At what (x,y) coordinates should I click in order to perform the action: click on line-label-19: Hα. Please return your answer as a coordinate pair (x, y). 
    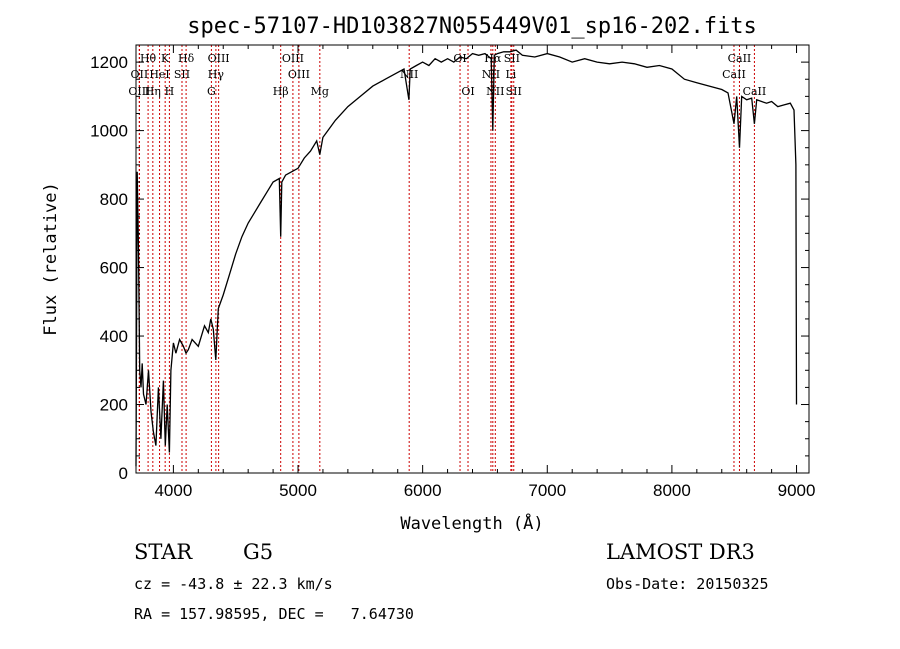
    Looking at the image, I should click on (493, 58).